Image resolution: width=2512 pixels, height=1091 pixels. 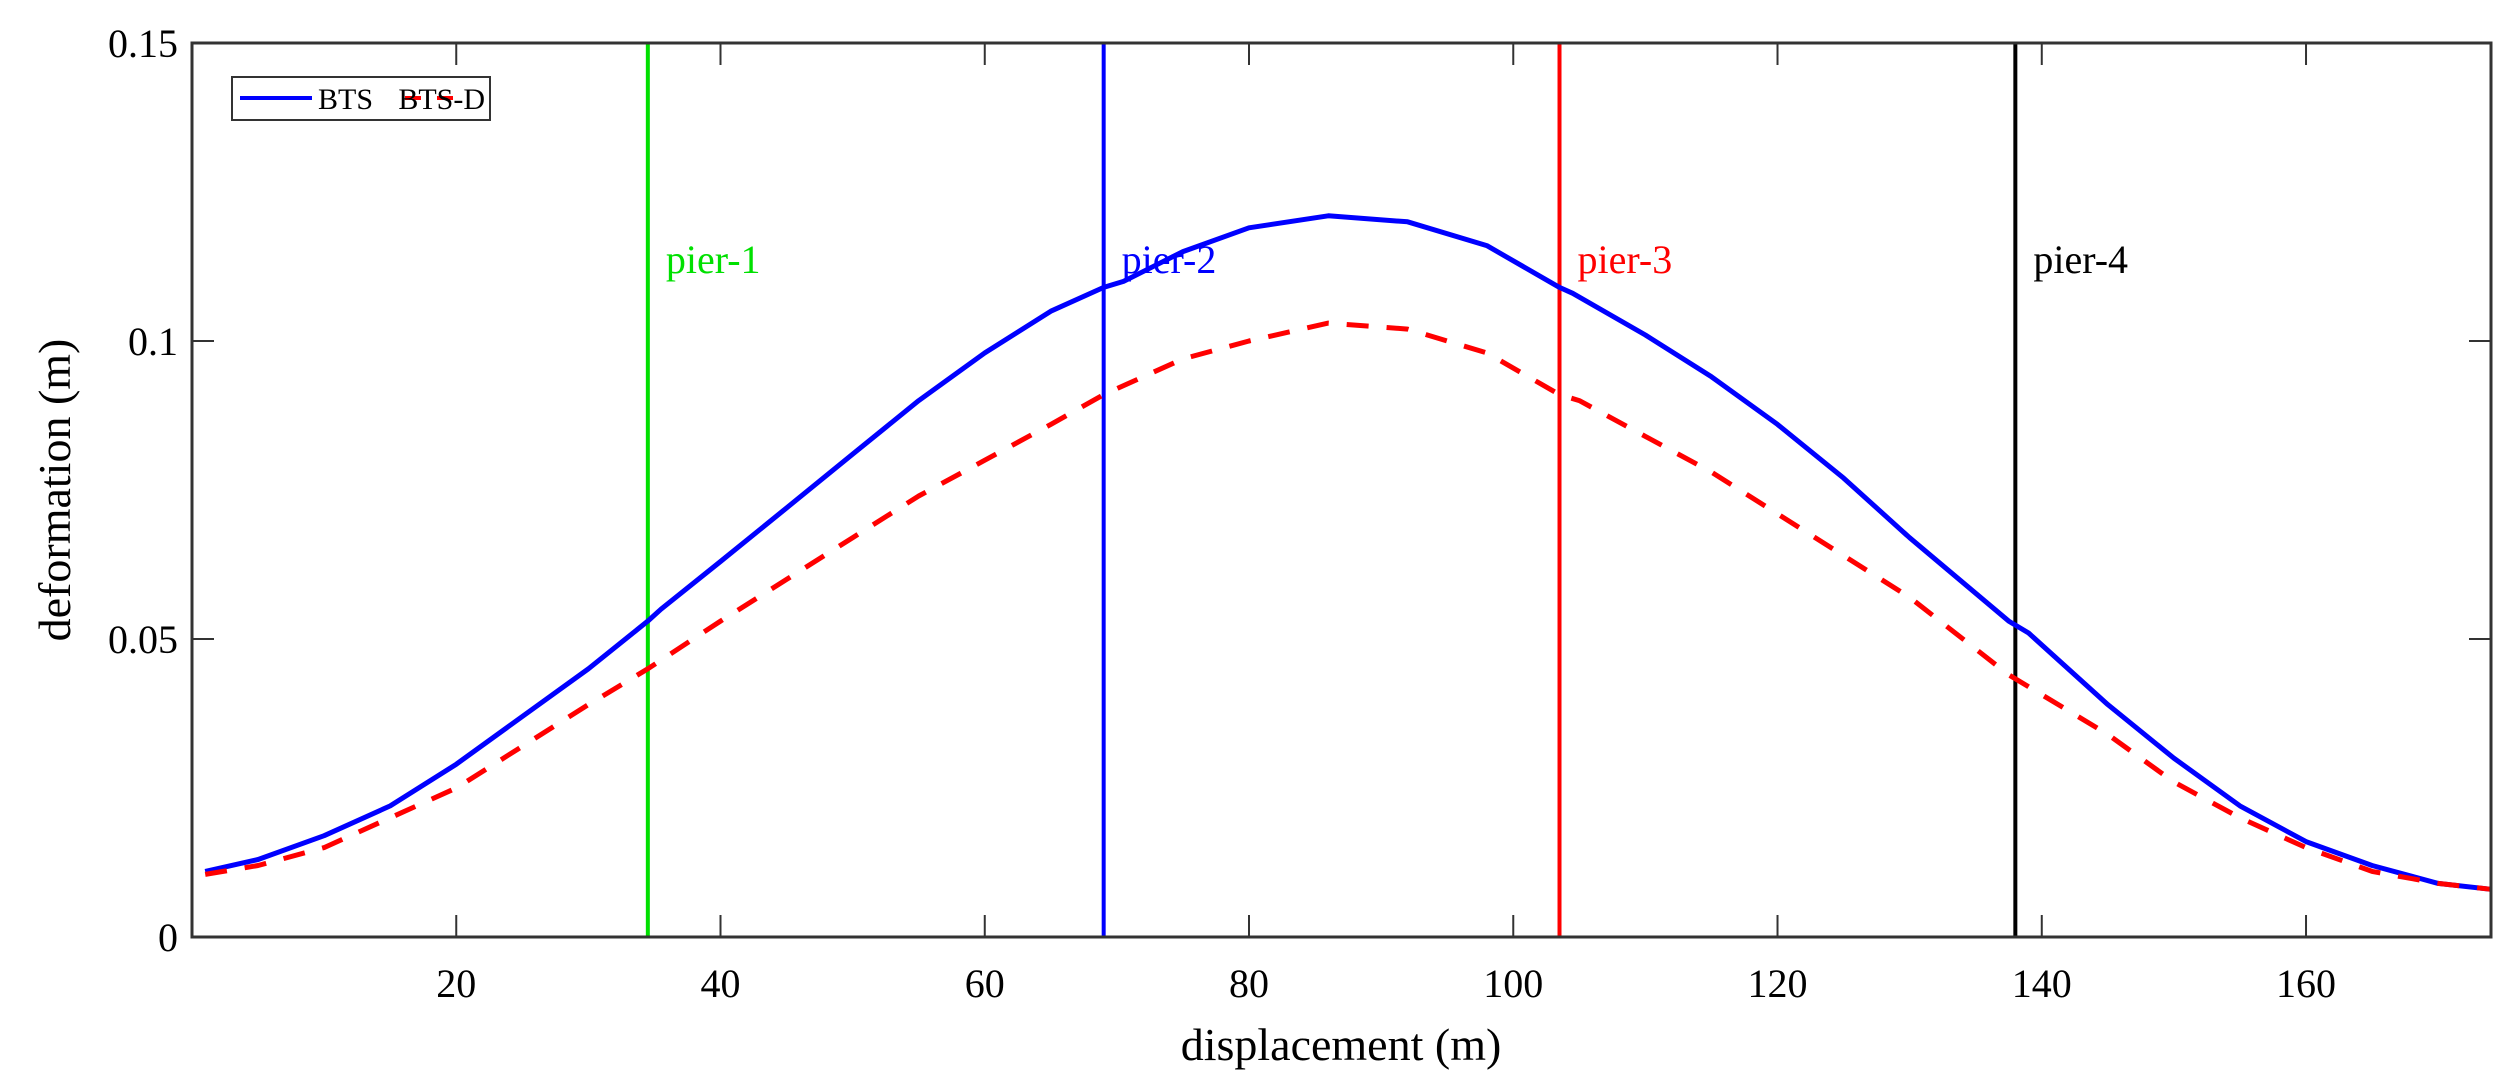 What do you see at coordinates (985, 983) in the screenshot?
I see `x-tick-label: 60` at bounding box center [985, 983].